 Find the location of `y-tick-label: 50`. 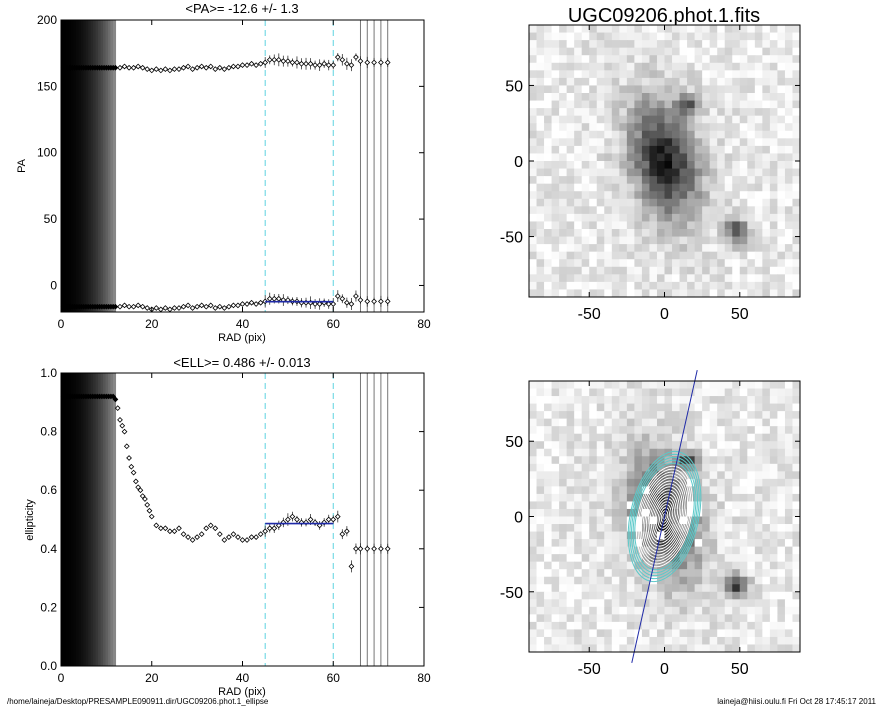

y-tick-label: 50 is located at coordinates (514, 442).